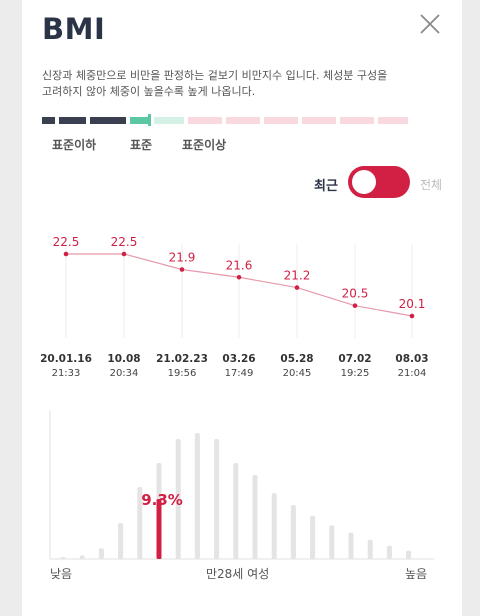 The image size is (480, 616). I want to click on toggle-knob, so click(364, 182).